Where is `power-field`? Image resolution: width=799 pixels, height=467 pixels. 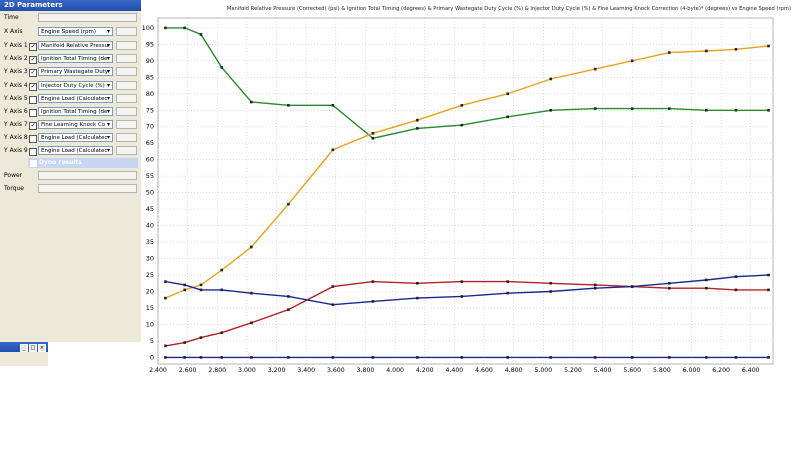
power-field is located at coordinates (87, 175).